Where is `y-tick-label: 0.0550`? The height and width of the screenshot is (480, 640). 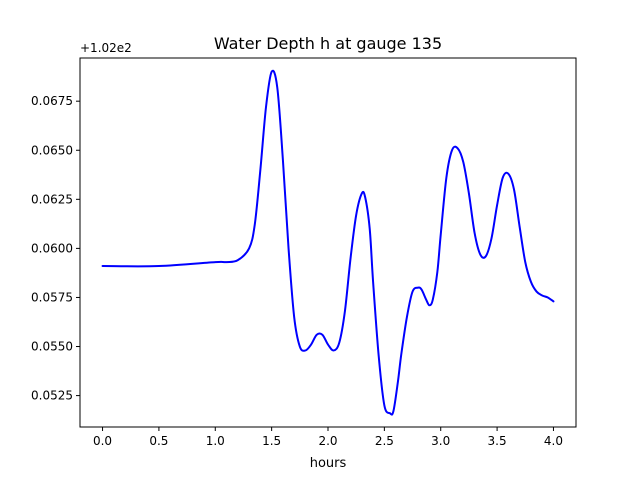 y-tick-label: 0.0550 is located at coordinates (52, 347).